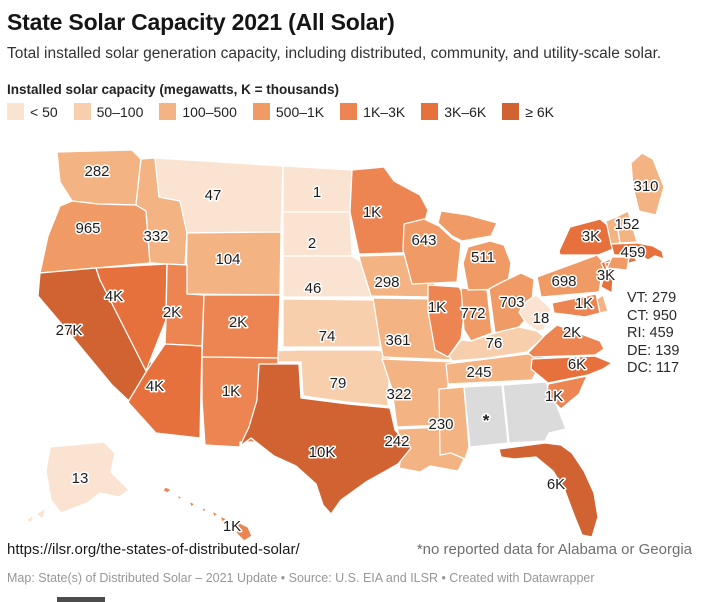 This screenshot has height=602, width=701. I want to click on state-nv, so click(131, 317).